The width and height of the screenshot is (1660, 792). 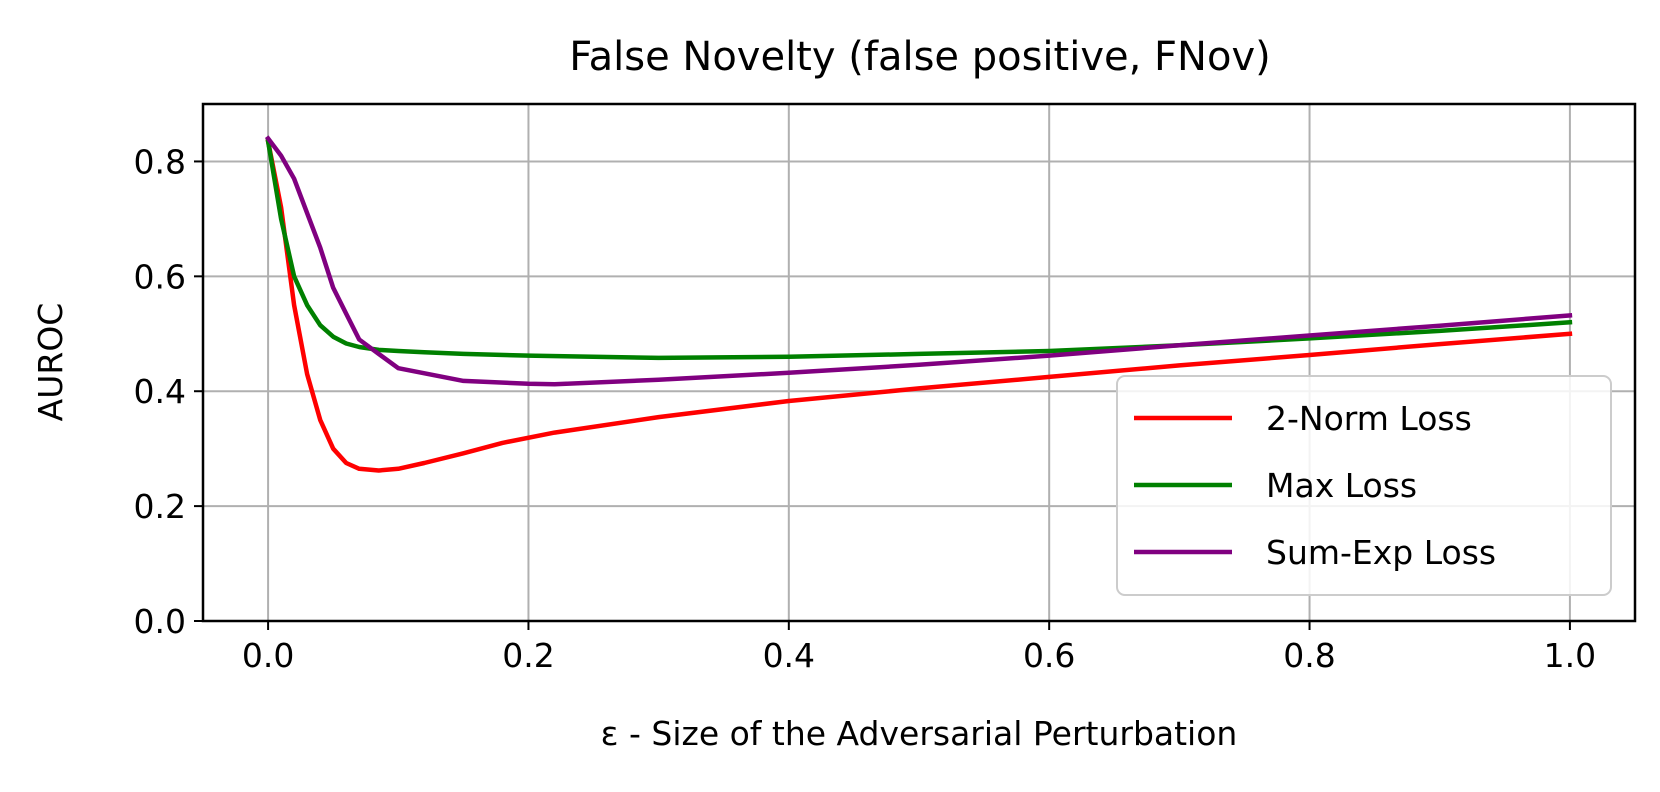 I want to click on y-tick-label: 0.8, so click(x=160, y=161).